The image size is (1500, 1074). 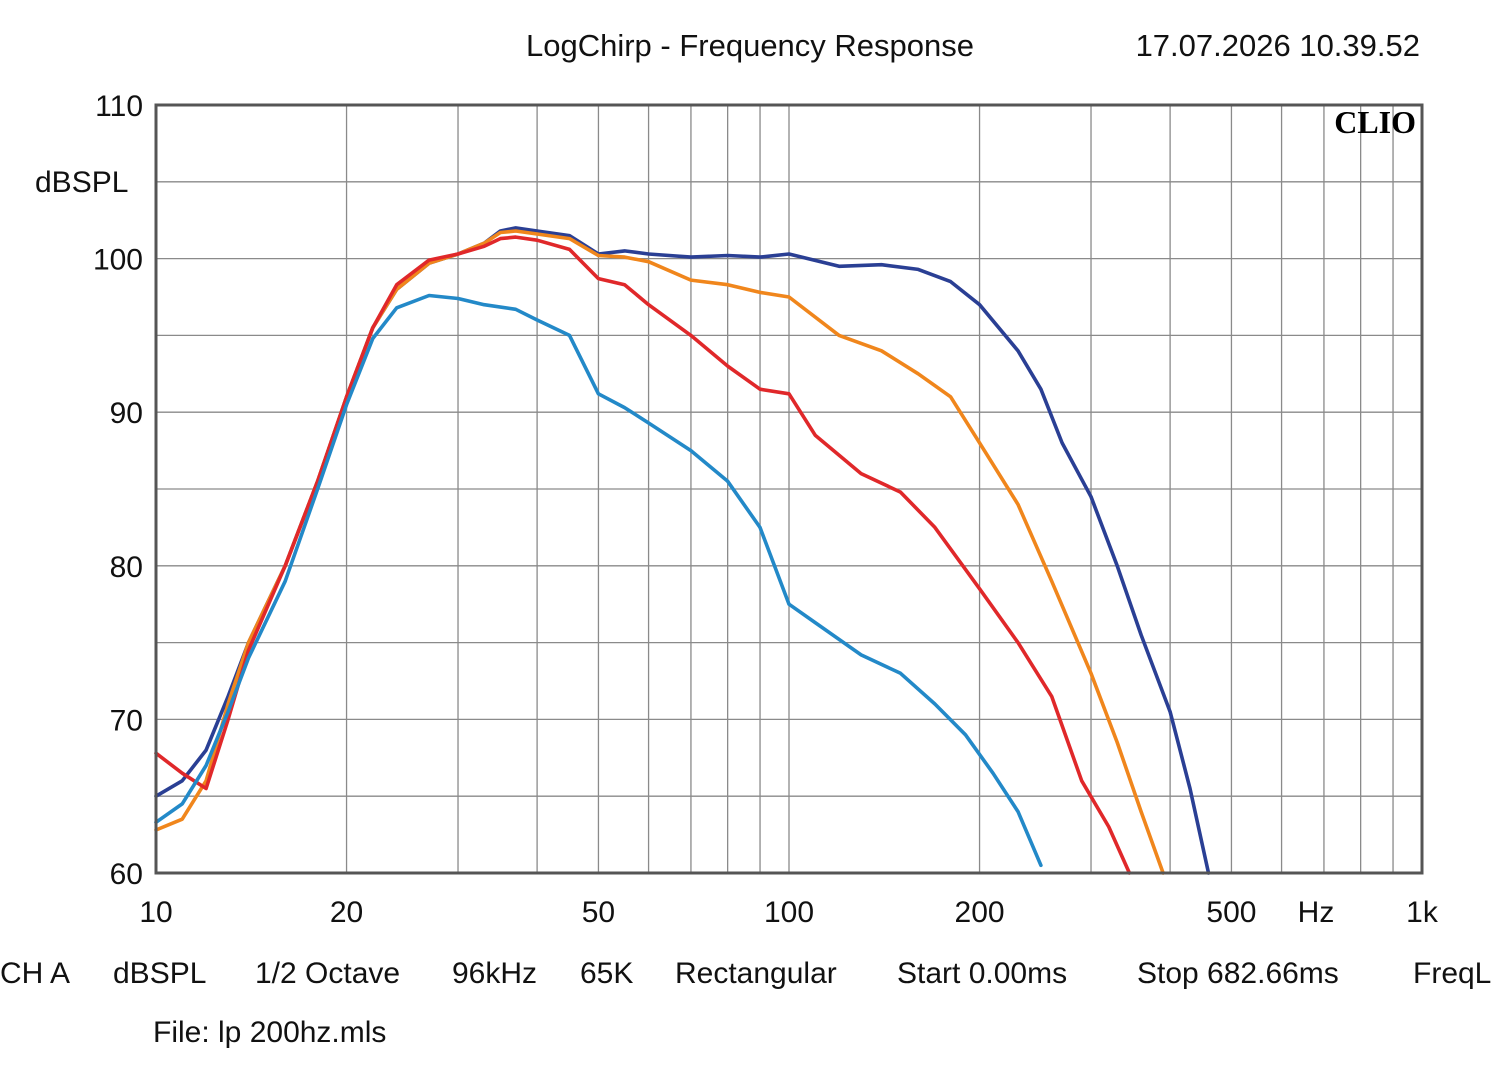 I want to click on x-axis-label: Hz, so click(x=1316, y=912).